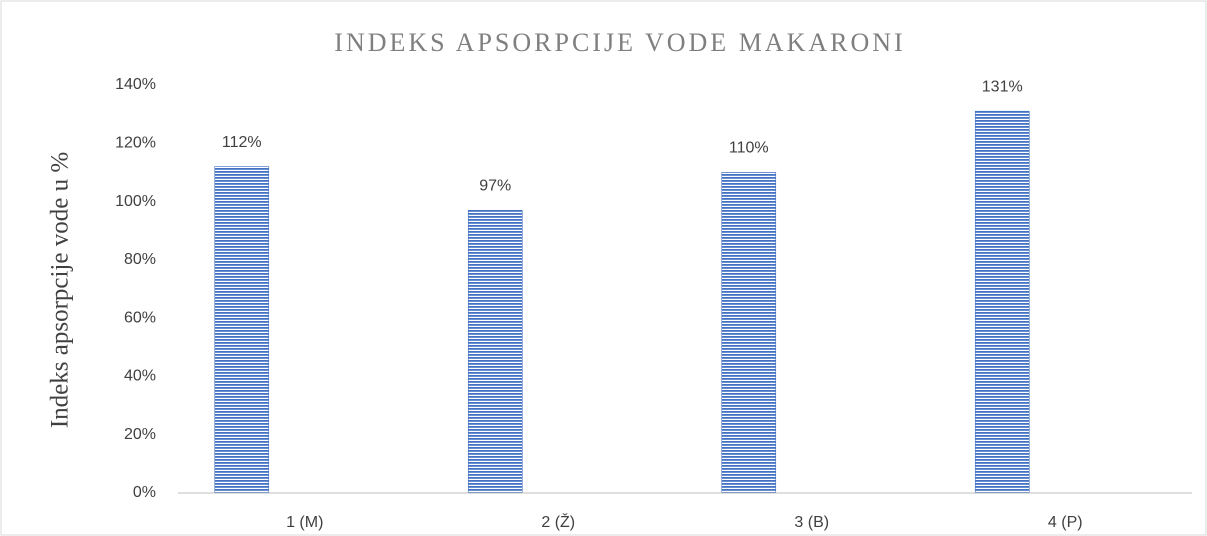 Image resolution: width=1207 pixels, height=536 pixels. I want to click on y-tick-label: 40%, so click(140, 376).